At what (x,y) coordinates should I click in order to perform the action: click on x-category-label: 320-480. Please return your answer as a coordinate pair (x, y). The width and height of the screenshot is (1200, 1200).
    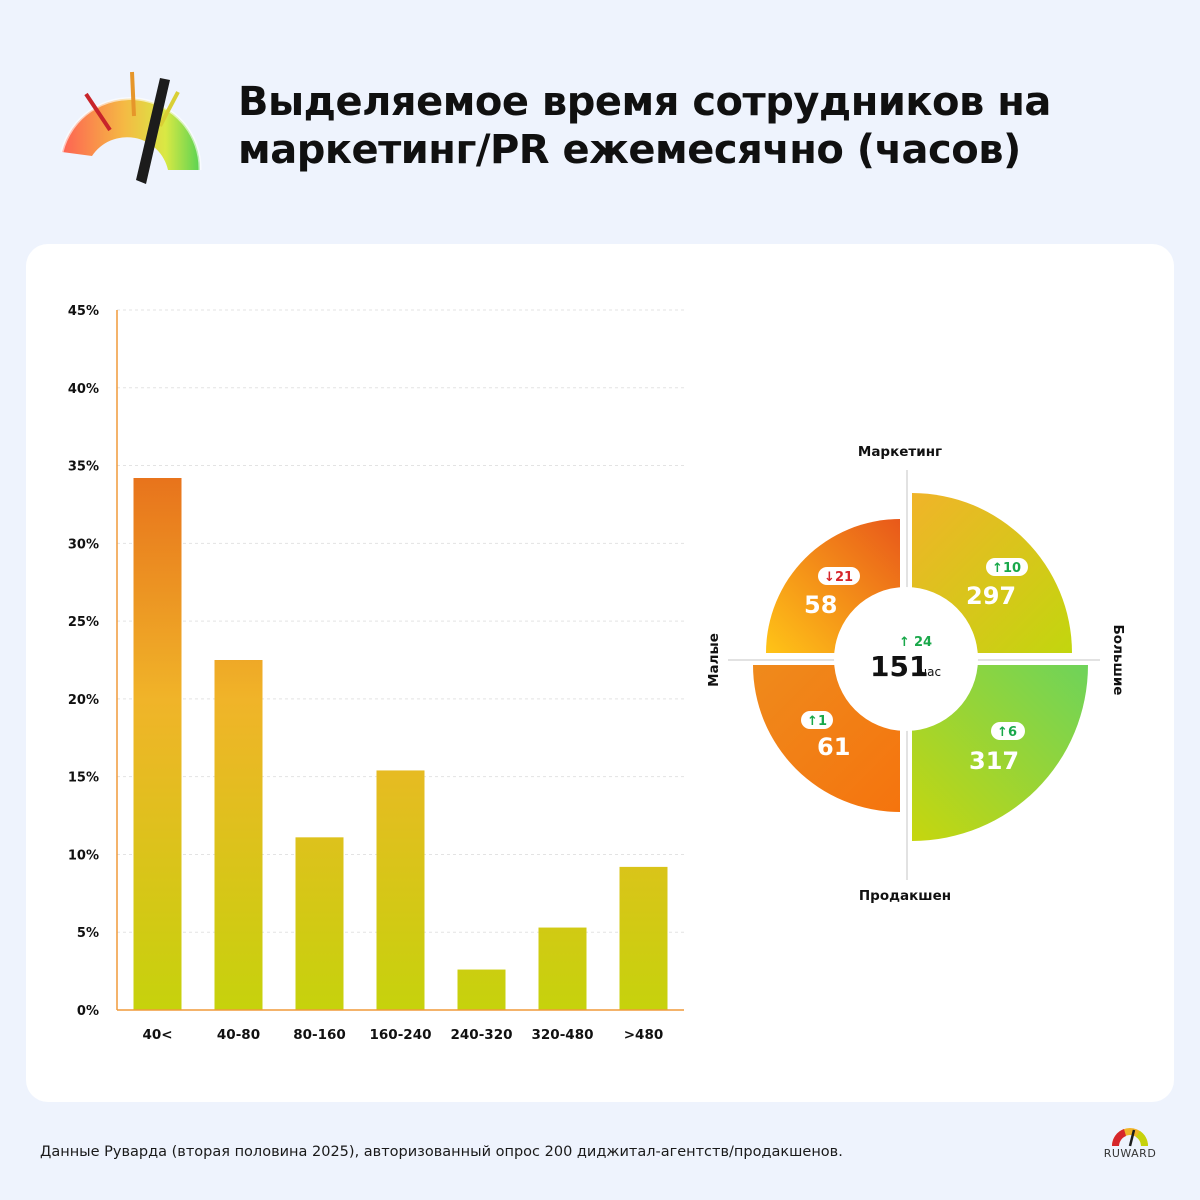
    Looking at the image, I should click on (563, 1035).